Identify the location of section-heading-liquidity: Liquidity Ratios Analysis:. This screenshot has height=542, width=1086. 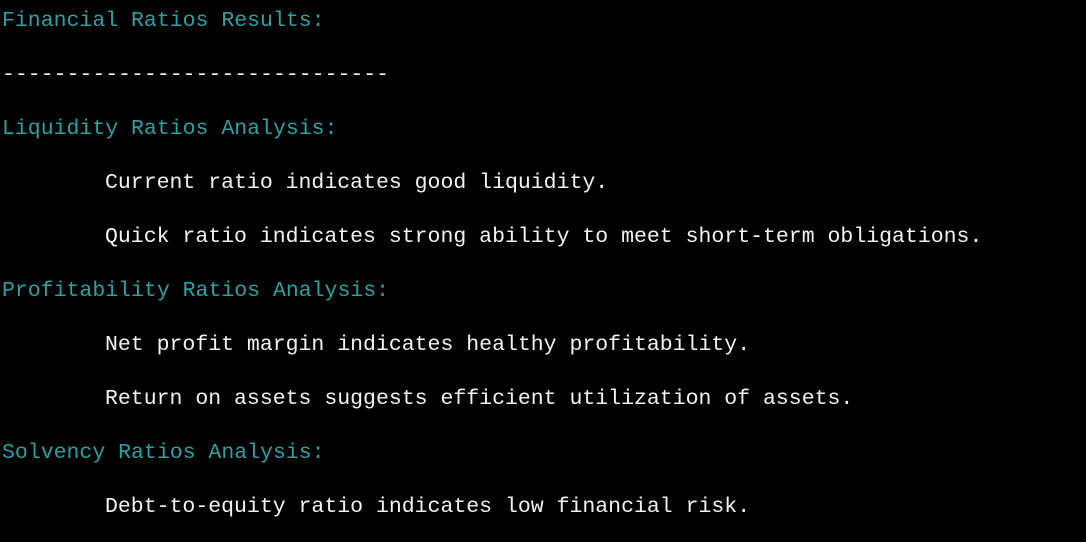
(170, 129).